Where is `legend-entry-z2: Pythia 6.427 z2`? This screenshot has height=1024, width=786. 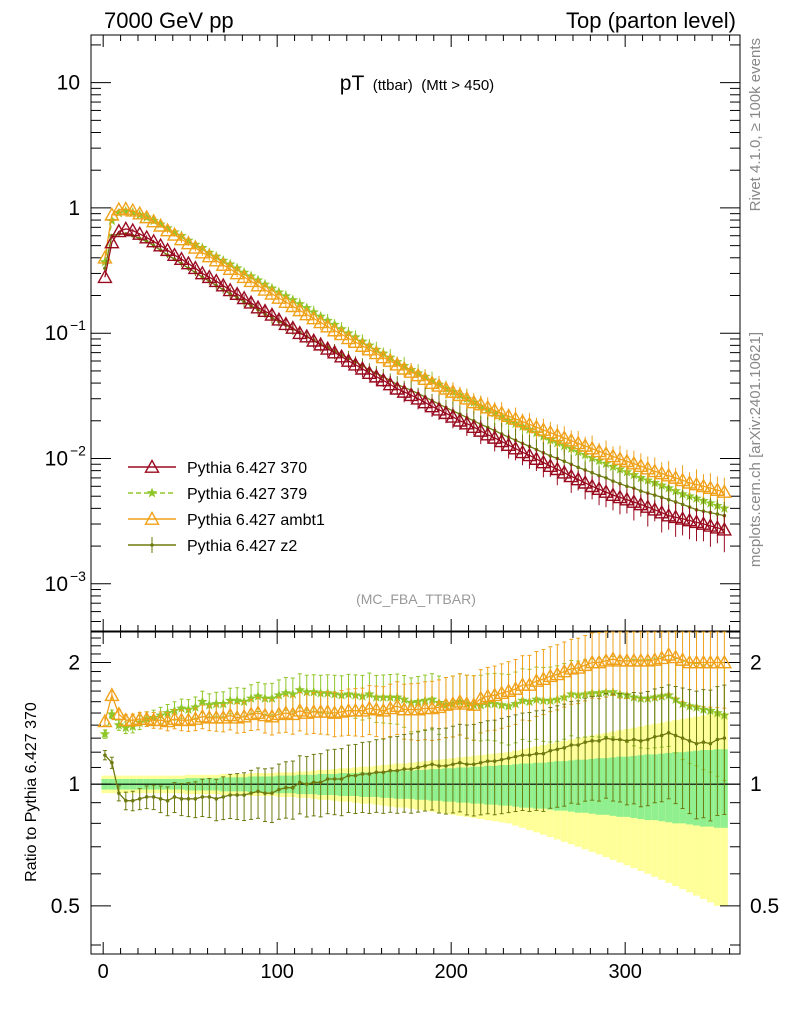
legend-entry-z2: Pythia 6.427 z2 is located at coordinates (212, 546).